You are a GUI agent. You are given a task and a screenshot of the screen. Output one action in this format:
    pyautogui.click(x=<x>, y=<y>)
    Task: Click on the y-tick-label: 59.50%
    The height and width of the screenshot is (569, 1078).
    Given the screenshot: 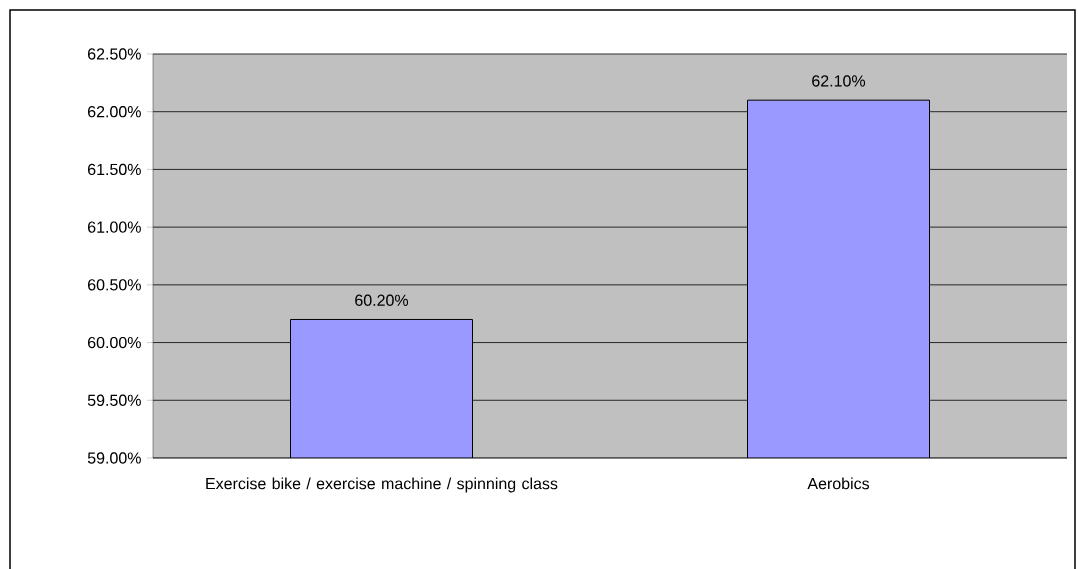 What is the action you would take?
    pyautogui.click(x=114, y=400)
    